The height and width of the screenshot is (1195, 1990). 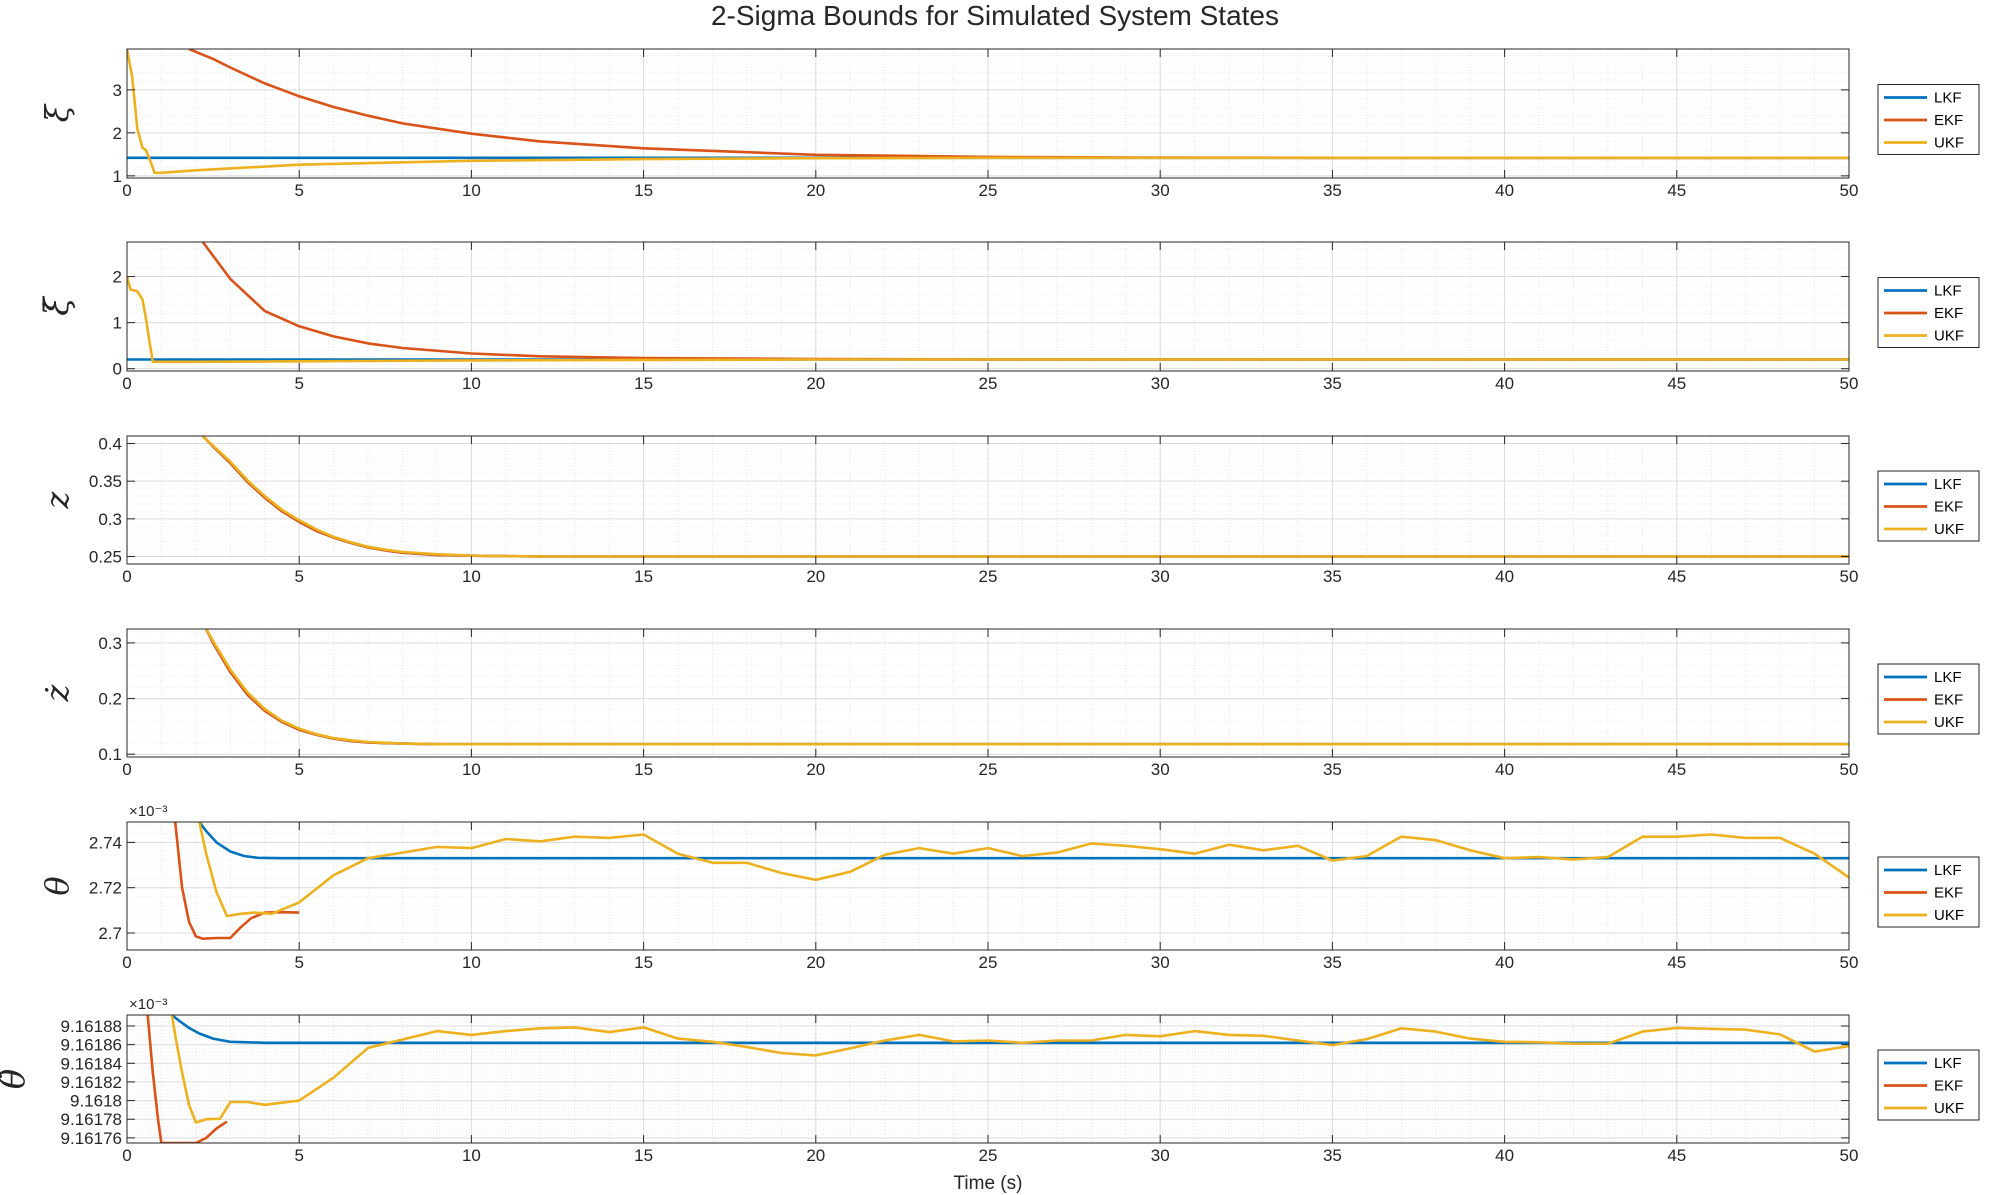 What do you see at coordinates (117, 90) in the screenshot?
I see `y-tick-label: 3` at bounding box center [117, 90].